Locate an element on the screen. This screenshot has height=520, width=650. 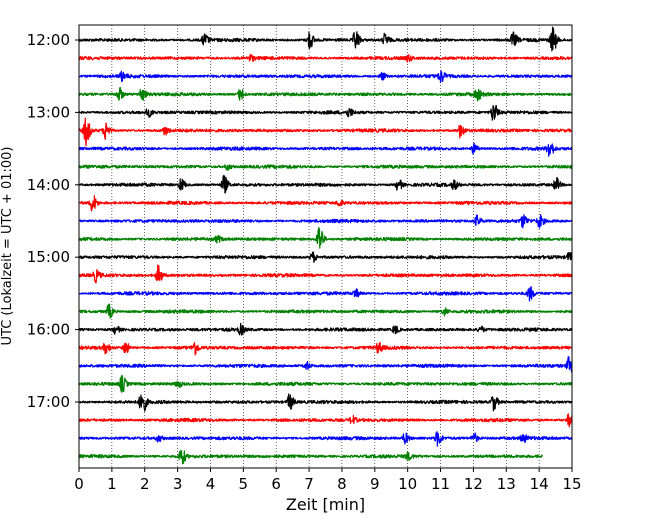
y-tick-label: 13:00 is located at coordinates (48, 112).